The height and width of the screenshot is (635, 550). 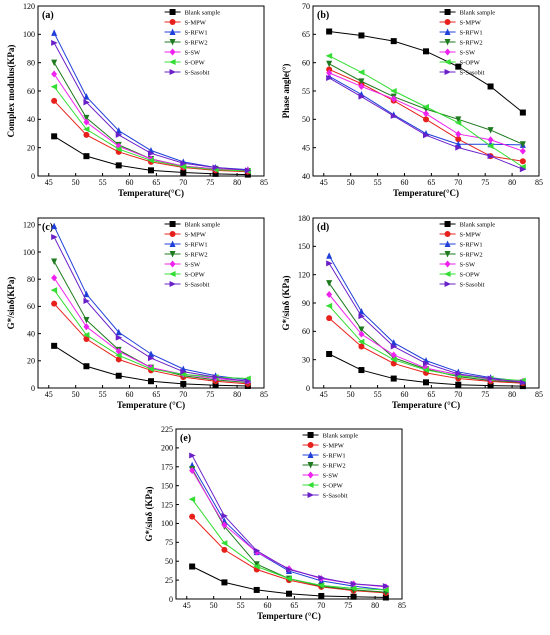 I want to click on y-tick-label: 100, so click(x=29, y=34).